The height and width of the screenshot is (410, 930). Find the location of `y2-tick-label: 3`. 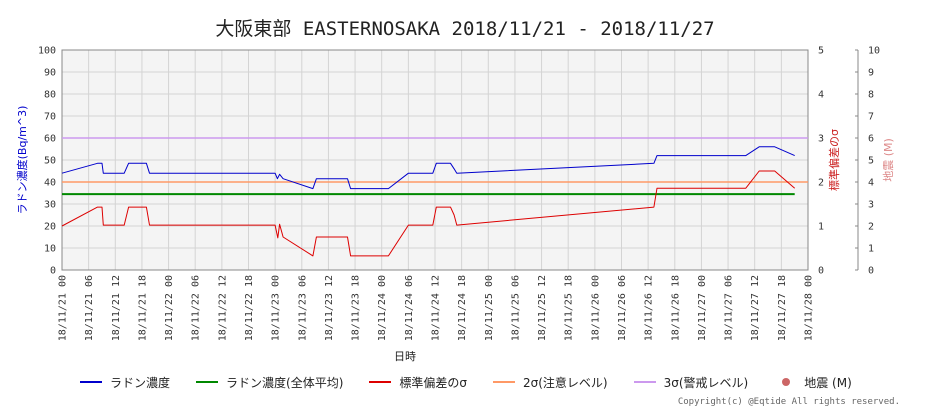

y2-tick-label: 3 is located at coordinates (821, 139).